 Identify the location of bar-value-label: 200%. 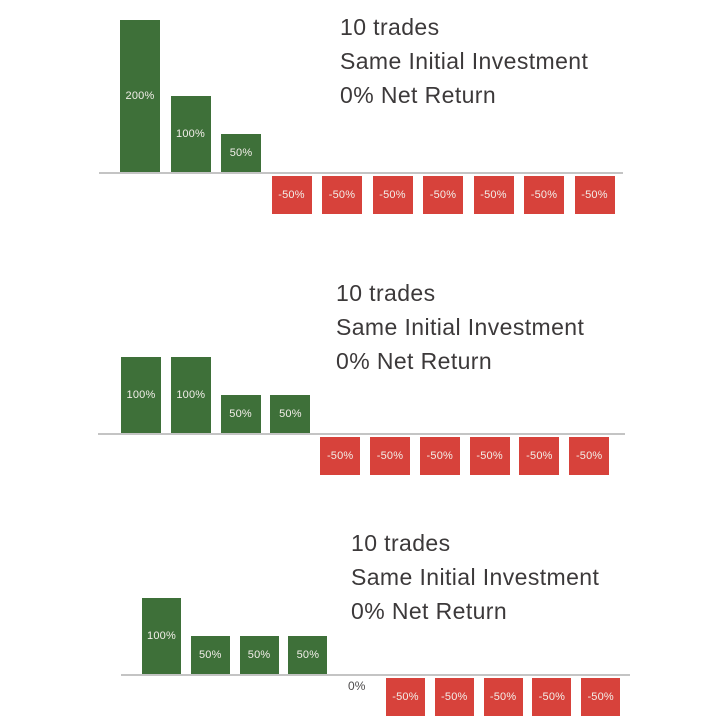
(140, 96).